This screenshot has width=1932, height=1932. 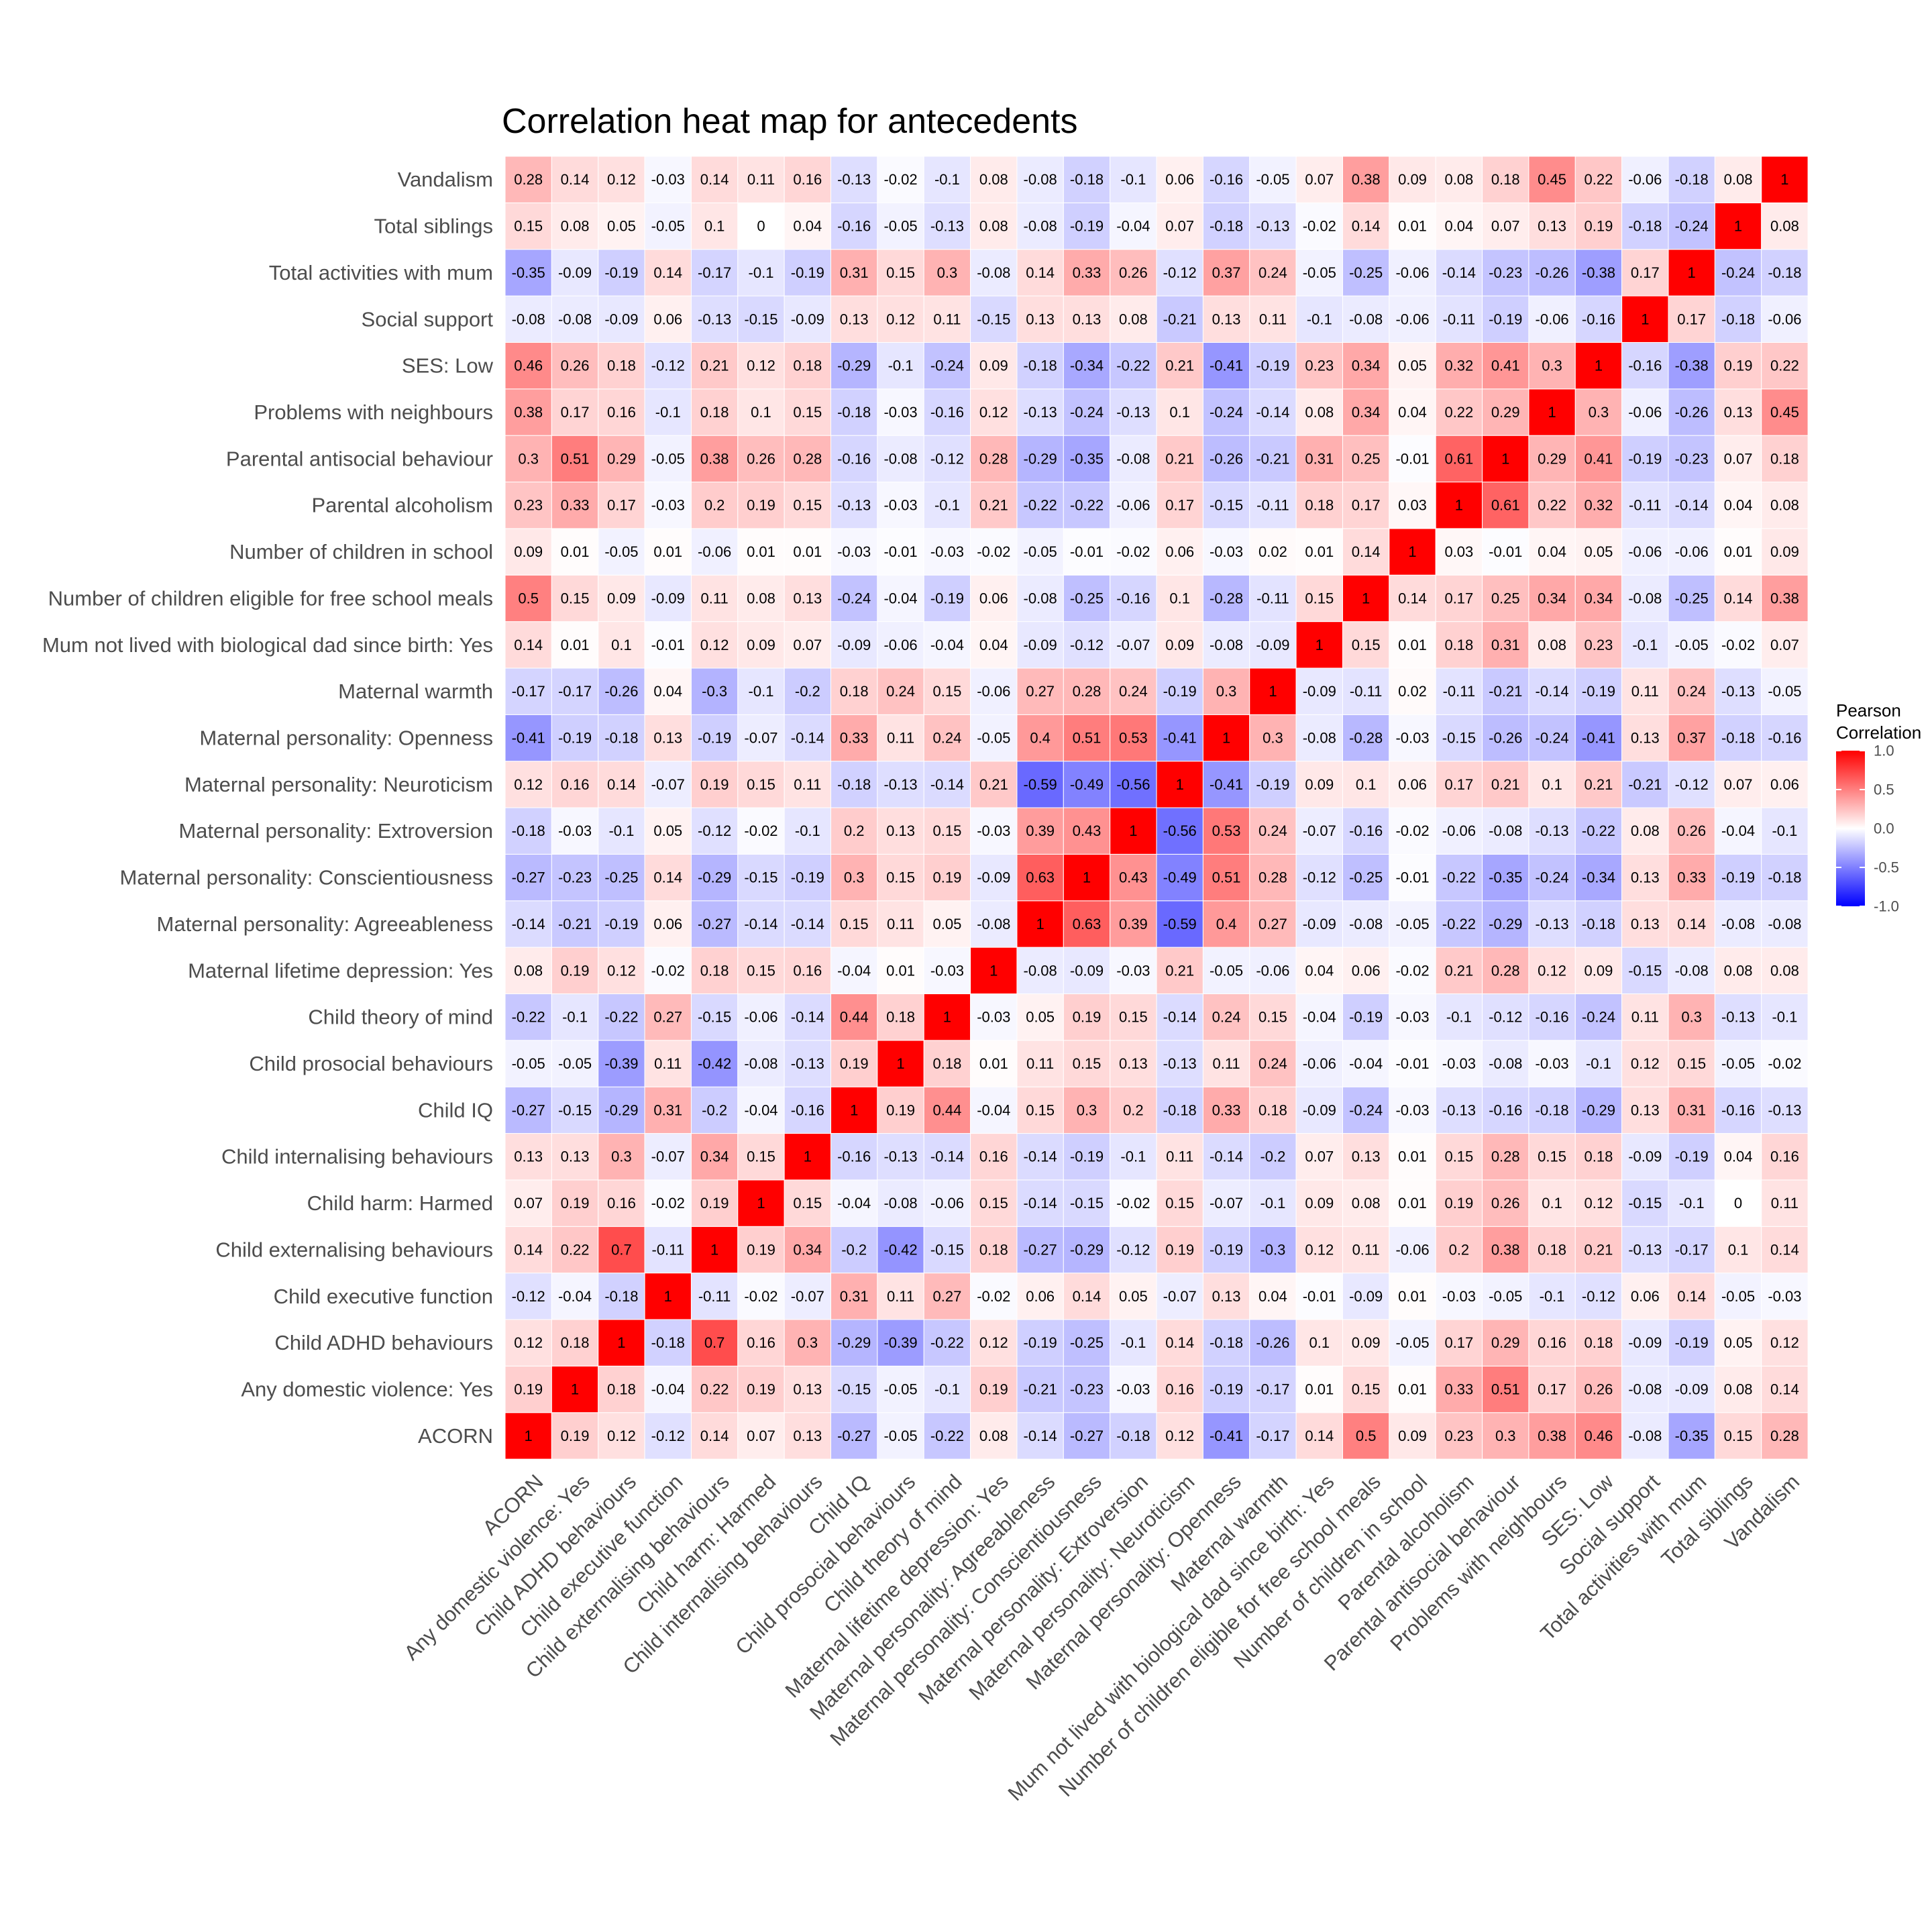 What do you see at coordinates (714, 1063) in the screenshot?
I see `cell-value-label: -0.42` at bounding box center [714, 1063].